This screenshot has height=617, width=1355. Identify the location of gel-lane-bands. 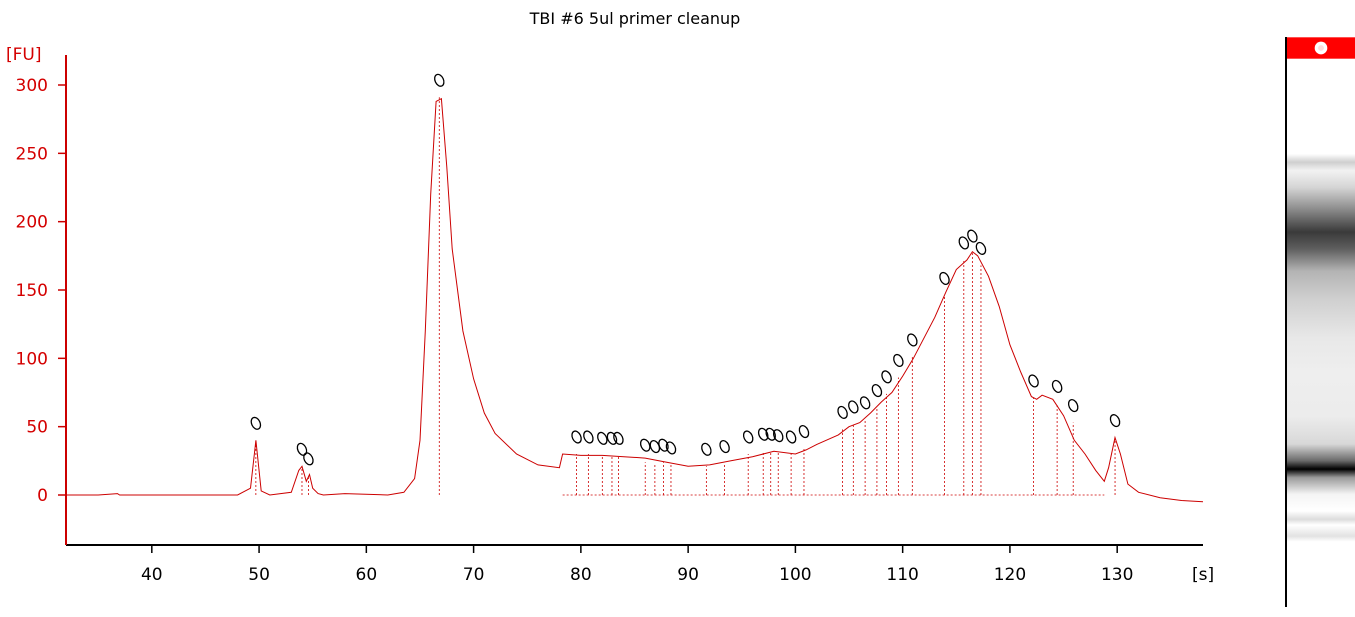
(1321, 338).